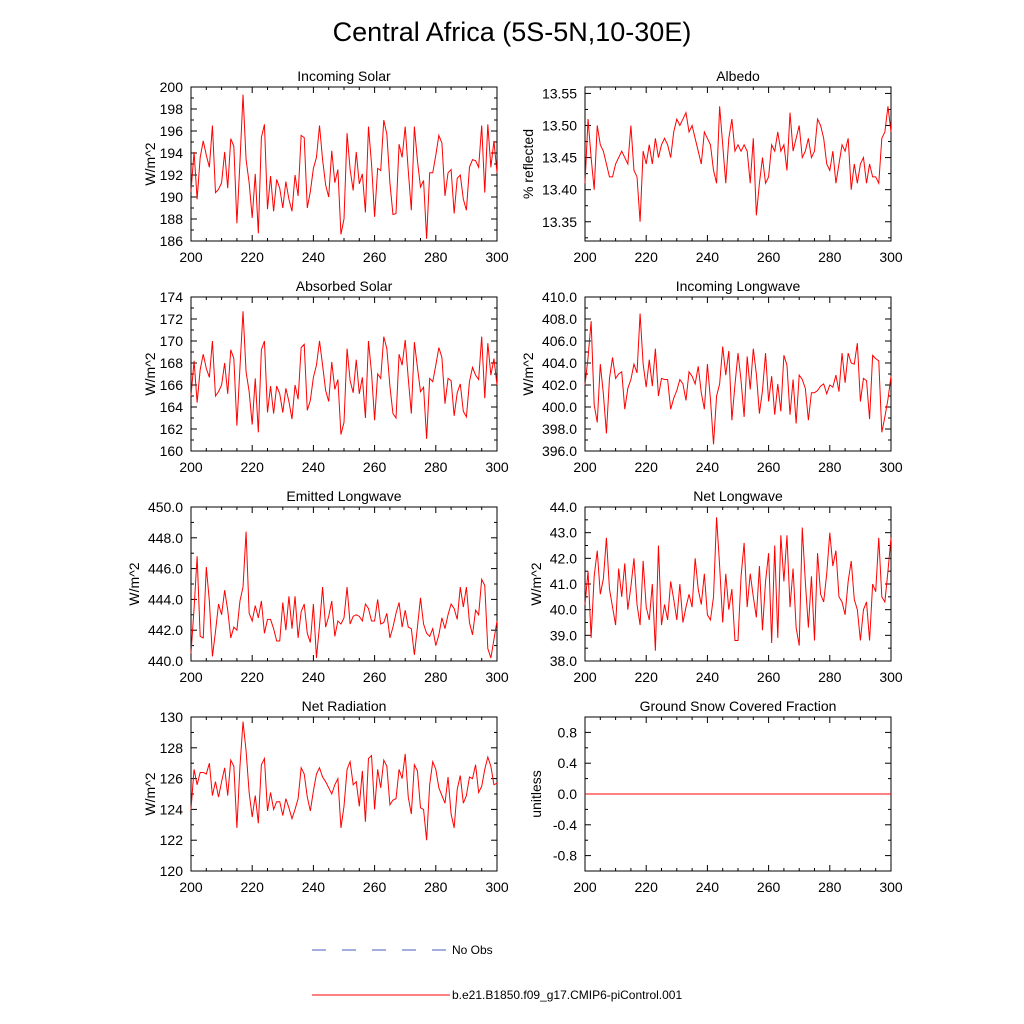 Image resolution: width=1024 pixels, height=1024 pixels. Describe the element at coordinates (568, 732) in the screenshot. I see `y-tick-label: 0.8` at that location.